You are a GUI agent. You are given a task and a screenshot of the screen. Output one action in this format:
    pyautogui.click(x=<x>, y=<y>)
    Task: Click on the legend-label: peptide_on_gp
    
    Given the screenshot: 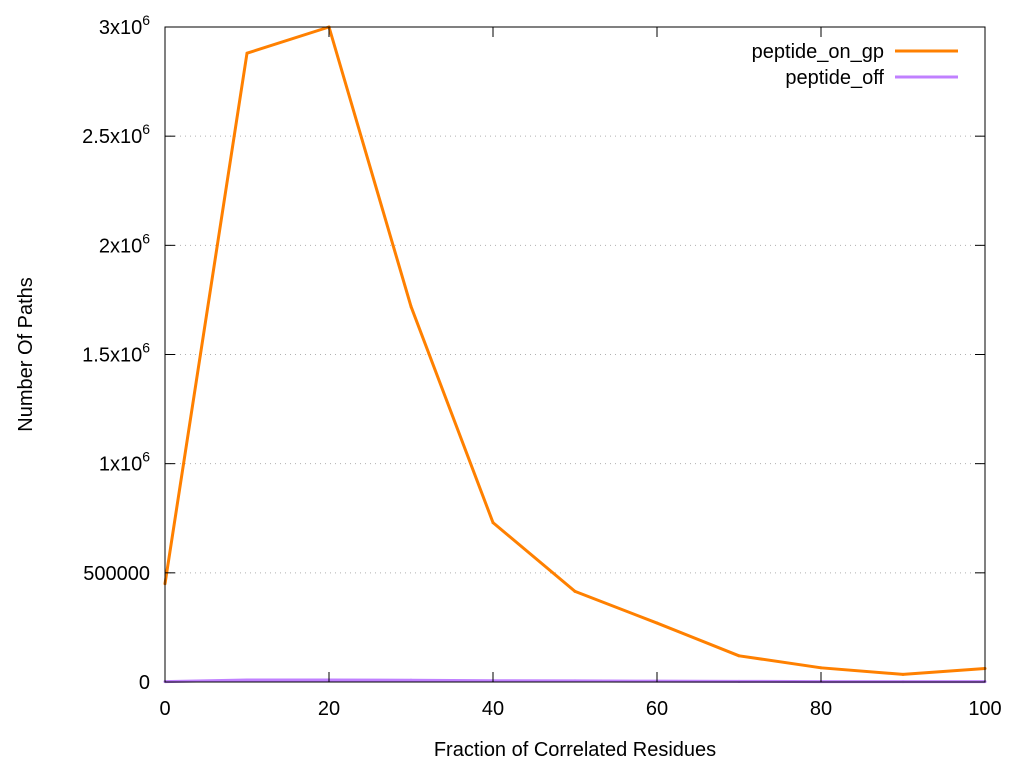 What is the action you would take?
    pyautogui.click(x=818, y=52)
    